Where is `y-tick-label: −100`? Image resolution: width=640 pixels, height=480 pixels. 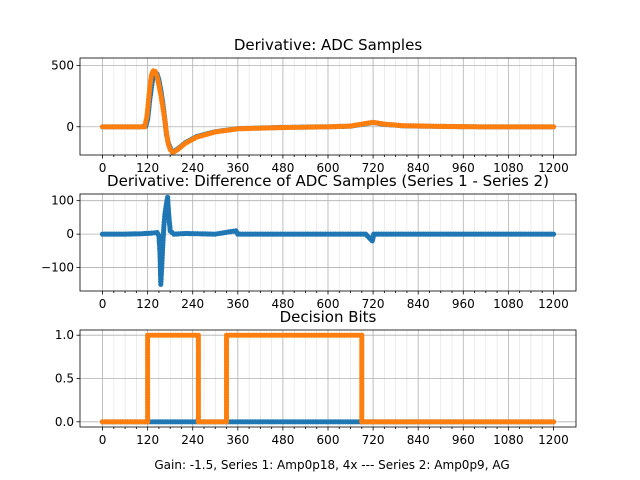
y-tick-label: −100 is located at coordinates (57, 268).